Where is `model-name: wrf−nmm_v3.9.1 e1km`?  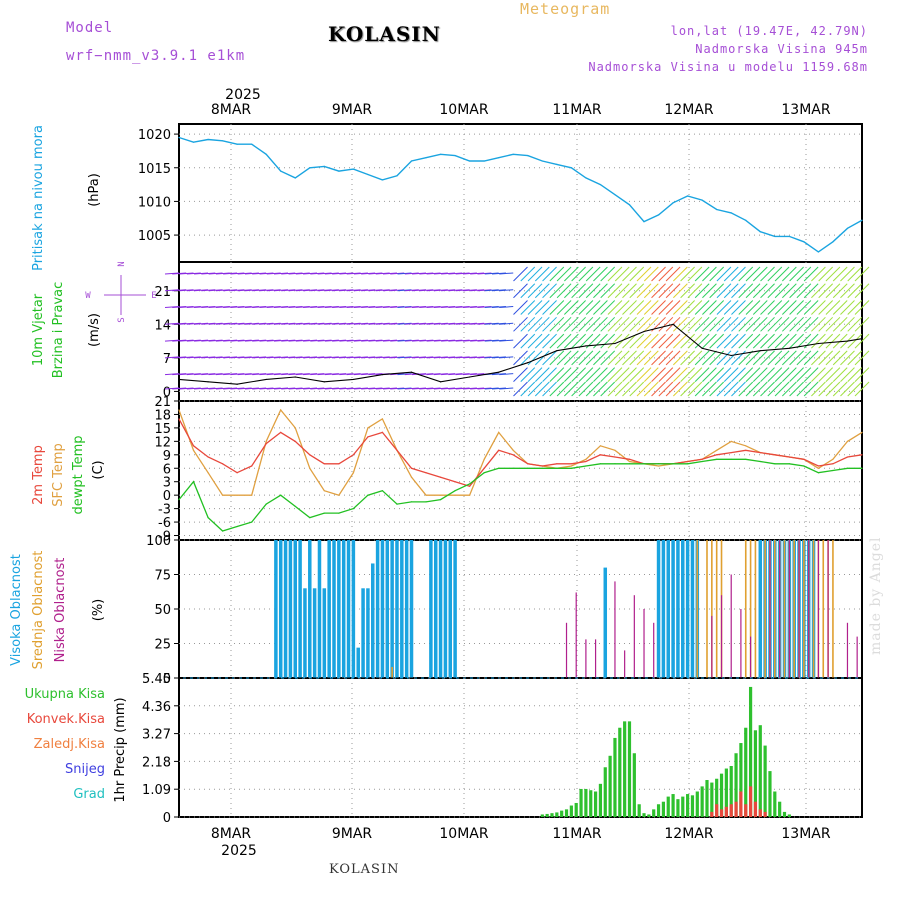
model-name: wrf−nmm_v3.9.1 e1km is located at coordinates (156, 56).